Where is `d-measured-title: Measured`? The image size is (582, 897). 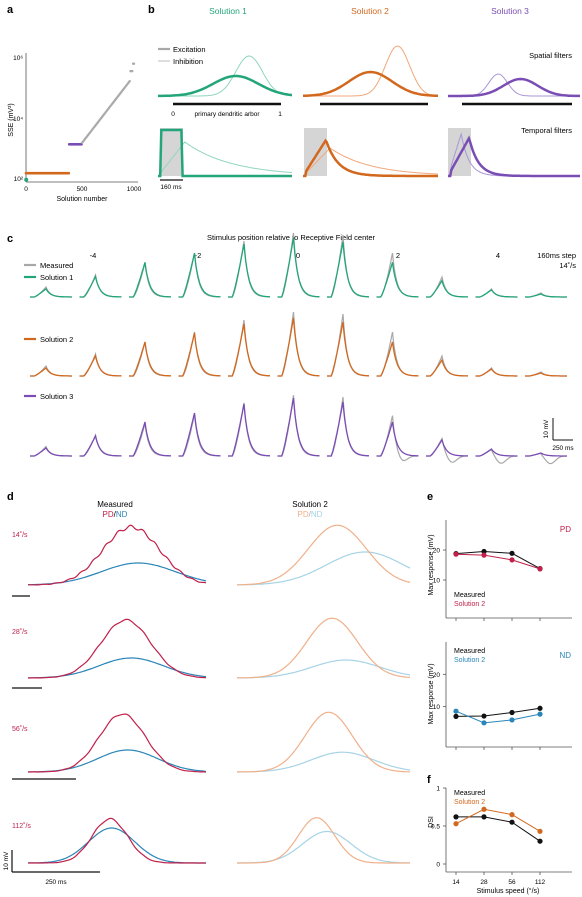 d-measured-title: Measured is located at coordinates (115, 504).